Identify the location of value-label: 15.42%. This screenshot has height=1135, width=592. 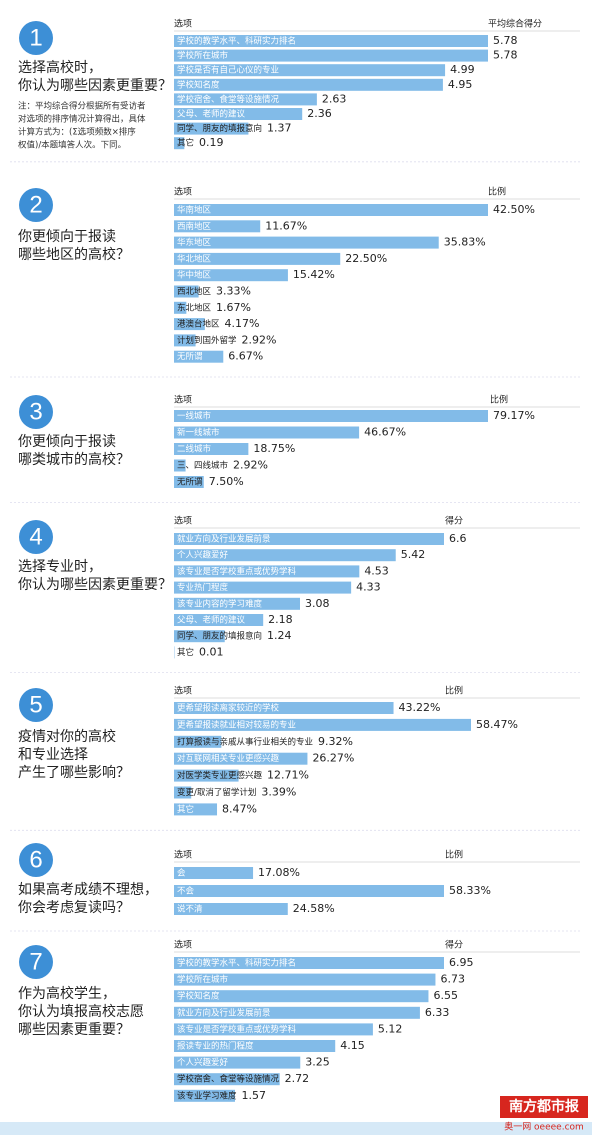
(314, 274).